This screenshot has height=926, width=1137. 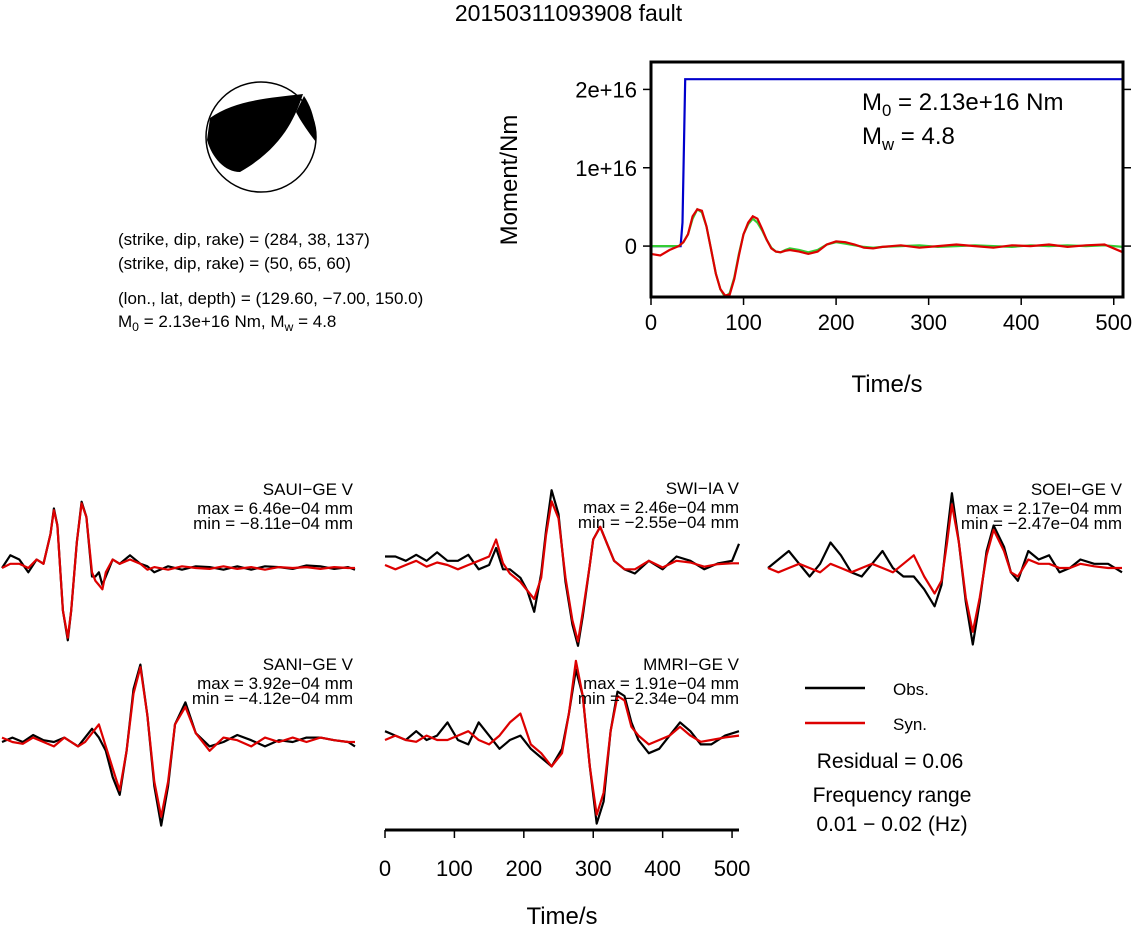 I want to click on station-max: max = 3.92e−04 mm, so click(x=275, y=683).